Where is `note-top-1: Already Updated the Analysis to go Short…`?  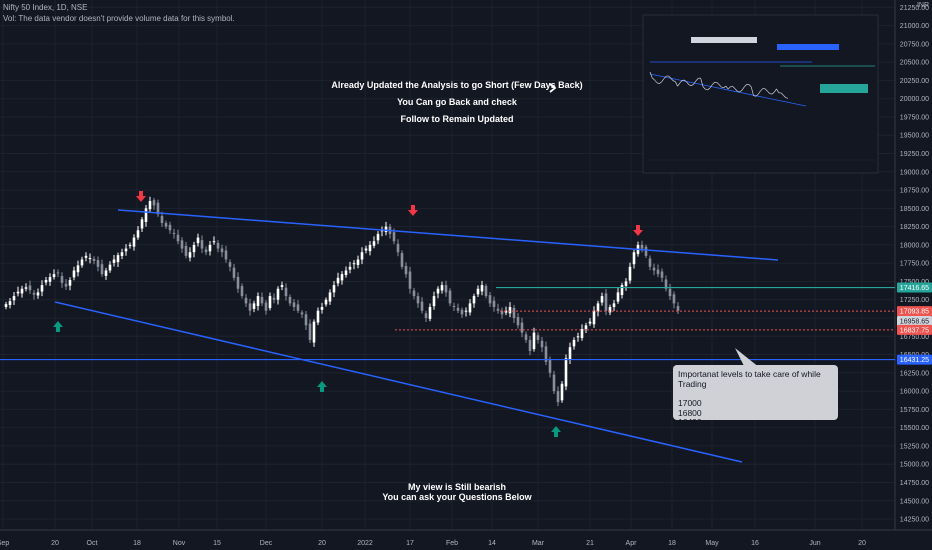 note-top-1: Already Updated the Analysis to go Short… is located at coordinates (457, 85).